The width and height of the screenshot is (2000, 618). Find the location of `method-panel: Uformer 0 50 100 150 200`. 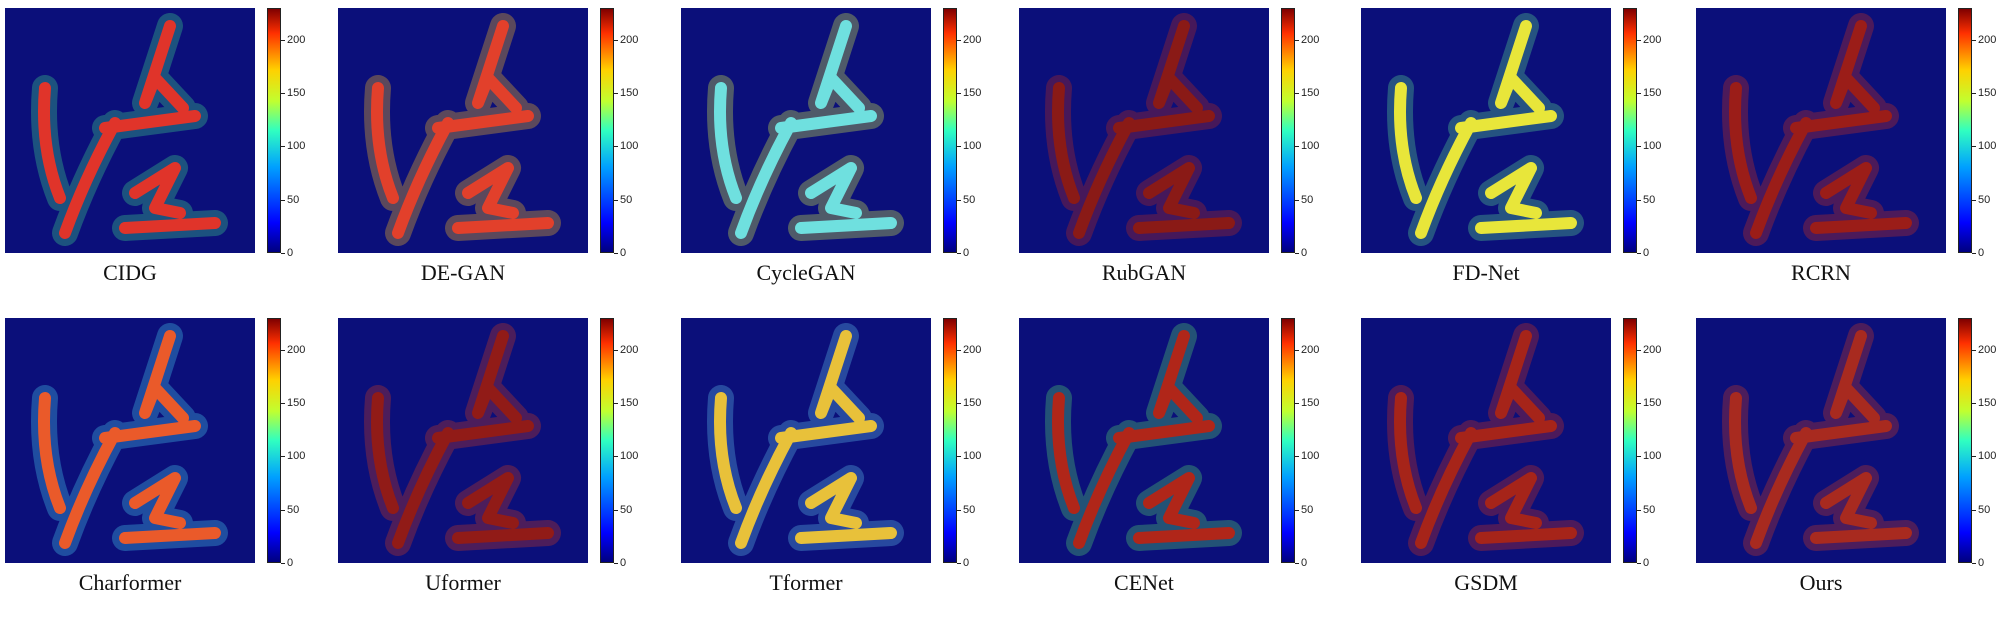

method-panel: Uformer 0 50 100 150 200 is located at coordinates (498, 468).